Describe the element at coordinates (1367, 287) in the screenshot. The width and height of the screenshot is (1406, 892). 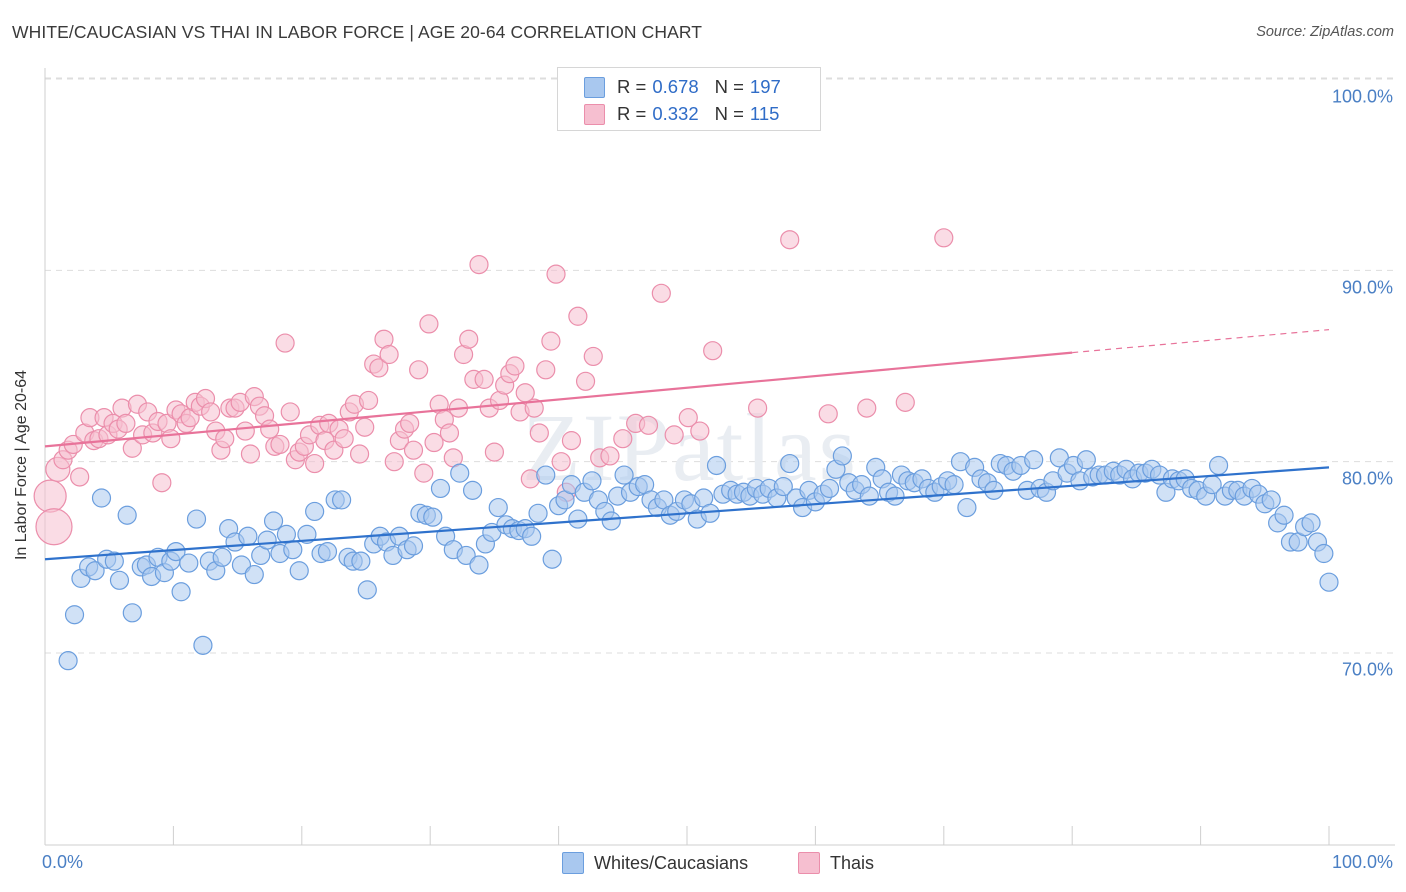
I see `y-tick-label: 90.0%` at that location.